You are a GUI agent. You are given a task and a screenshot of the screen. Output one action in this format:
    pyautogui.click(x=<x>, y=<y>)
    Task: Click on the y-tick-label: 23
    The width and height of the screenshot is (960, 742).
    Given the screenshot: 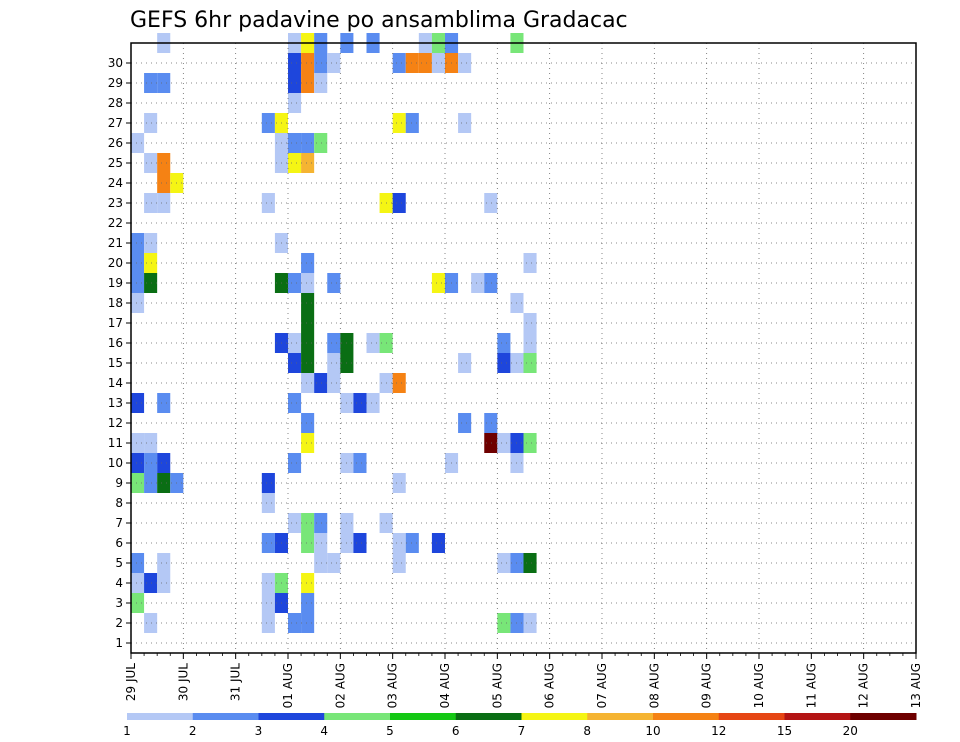 What is the action you would take?
    pyautogui.click(x=115, y=203)
    